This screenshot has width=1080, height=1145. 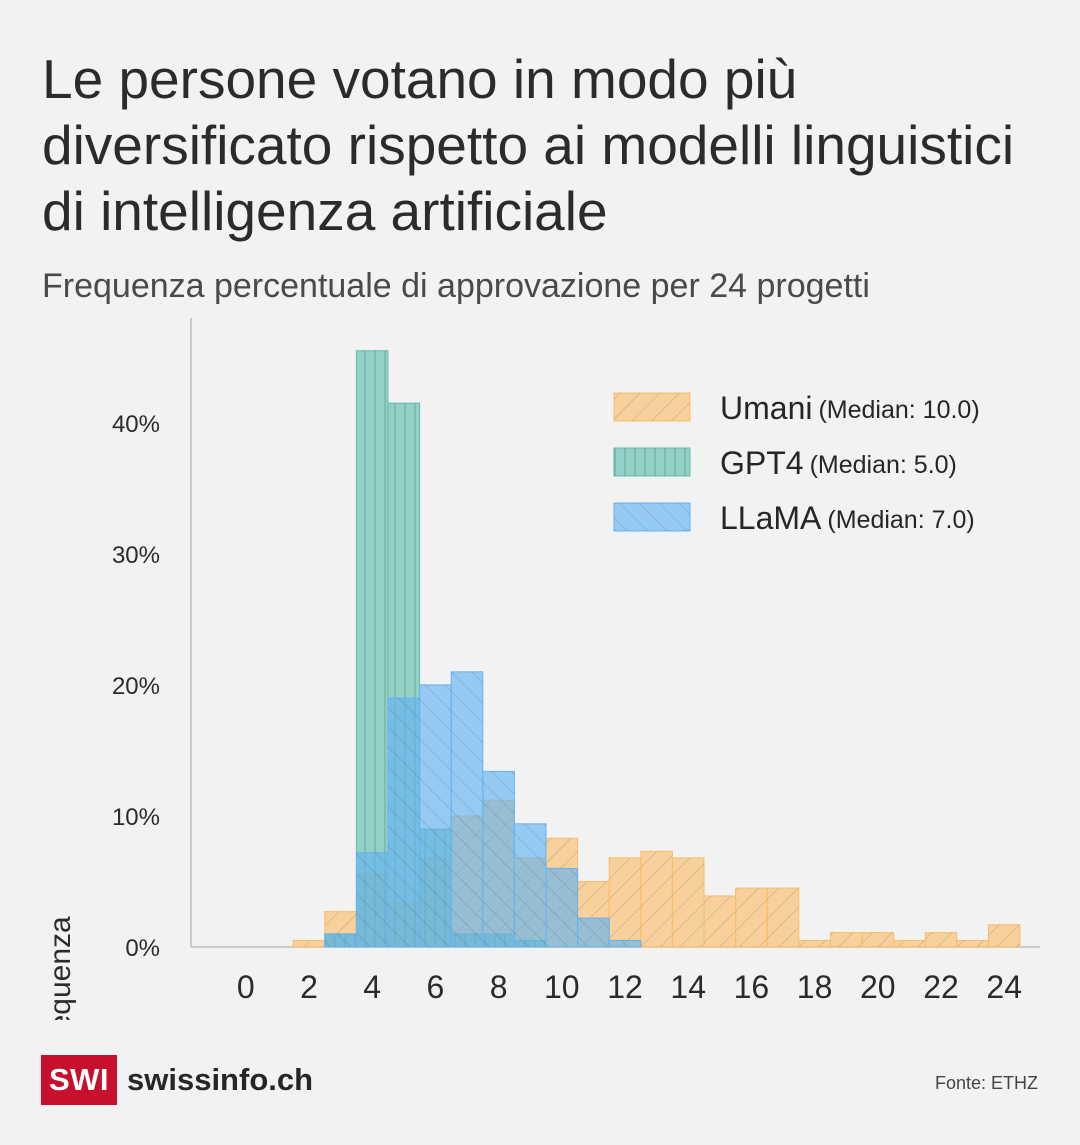 What do you see at coordinates (652, 462) in the screenshot?
I see `legend-swatch-gpt4-hatch` at bounding box center [652, 462].